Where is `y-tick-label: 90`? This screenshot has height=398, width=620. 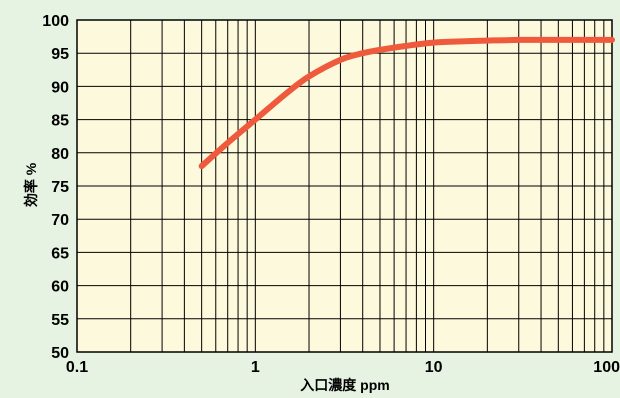 y-tick-label: 90 is located at coordinates (60, 87).